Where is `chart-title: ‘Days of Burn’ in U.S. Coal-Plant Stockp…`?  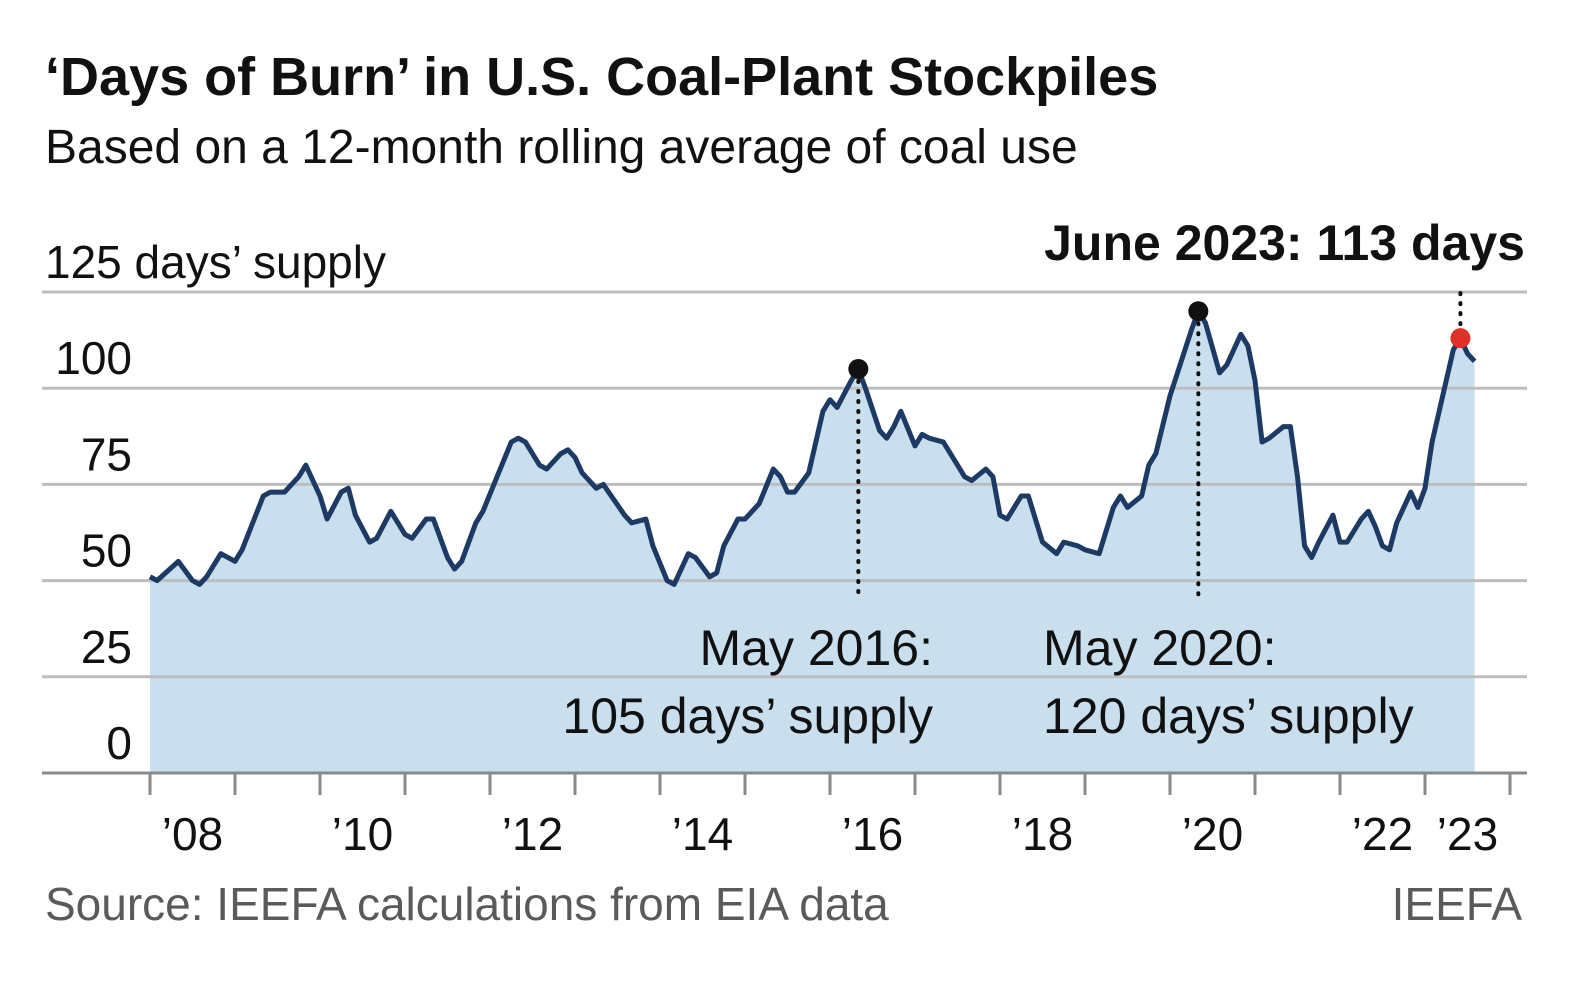
chart-title: ‘Days of Burn’ in U.S. Coal-Plant Stockp… is located at coordinates (601, 77).